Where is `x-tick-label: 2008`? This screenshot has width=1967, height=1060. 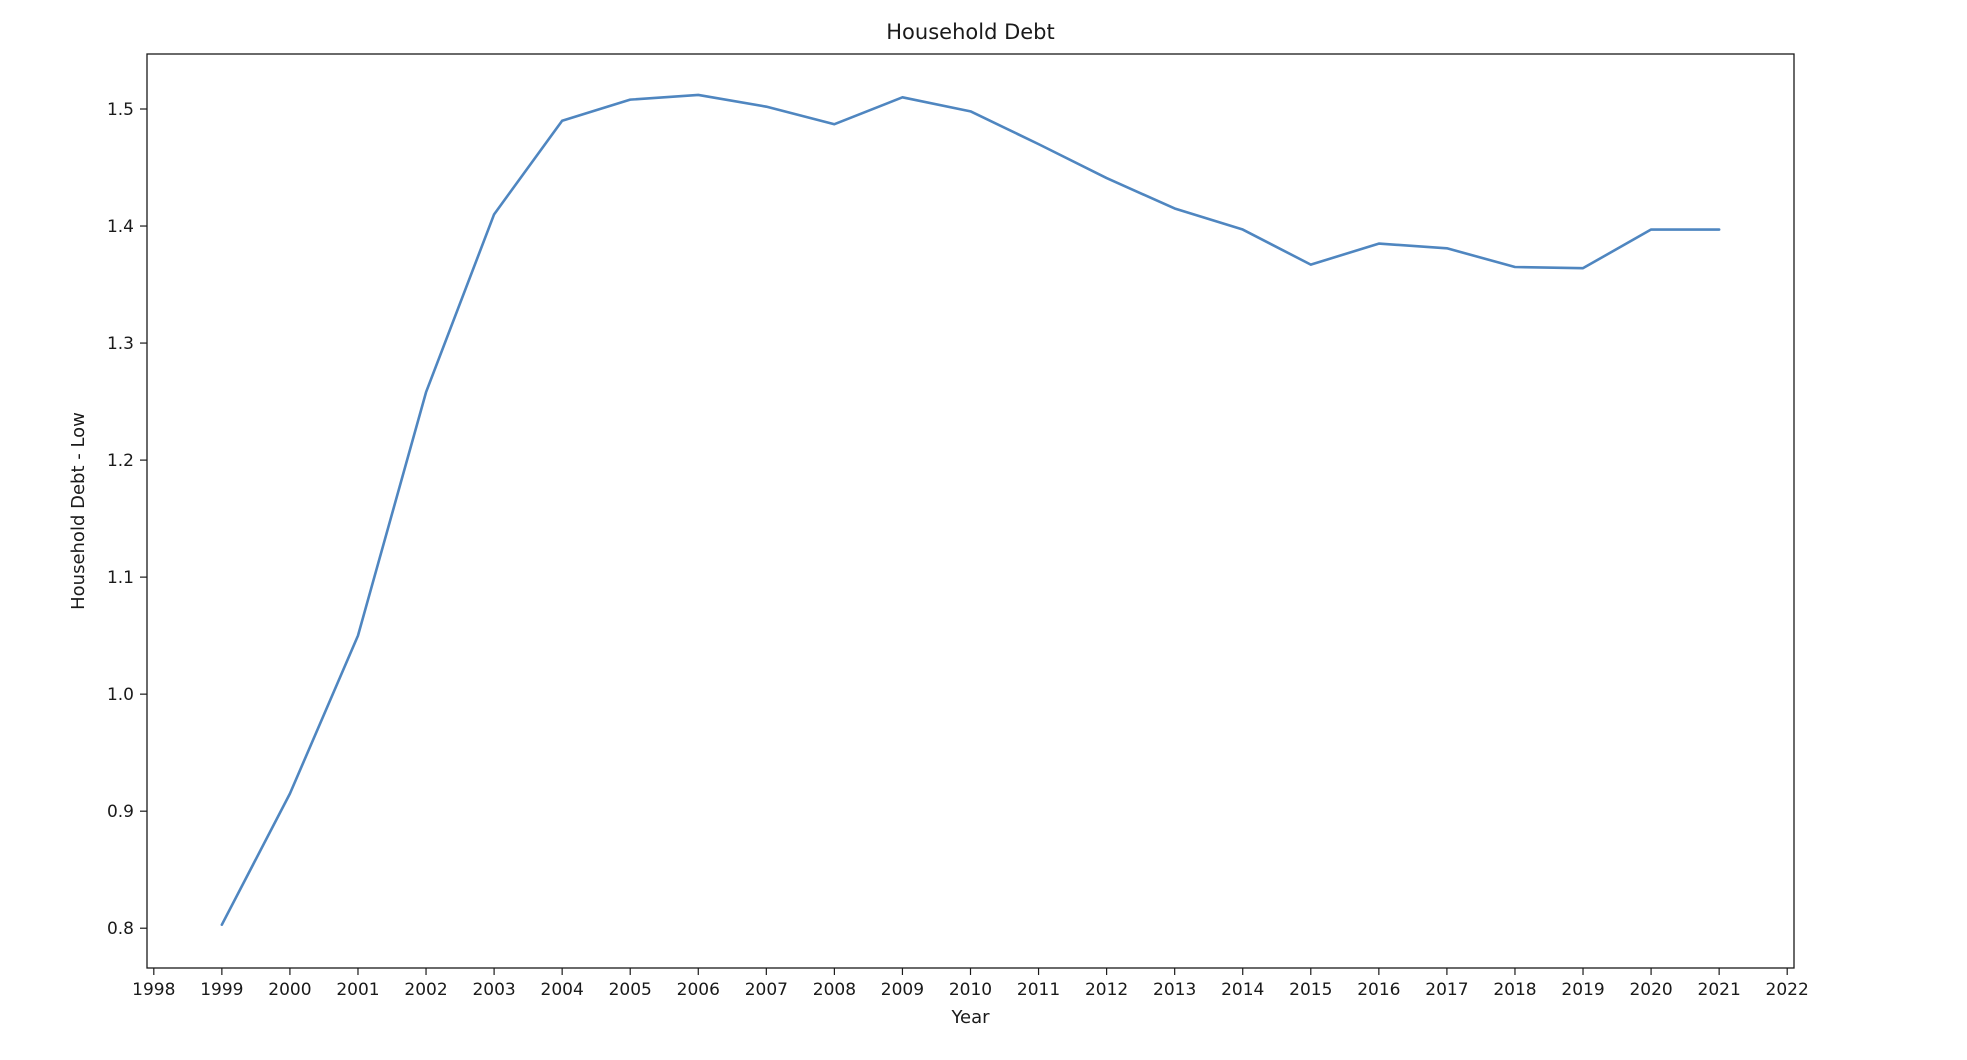
x-tick-label: 2008 is located at coordinates (834, 990).